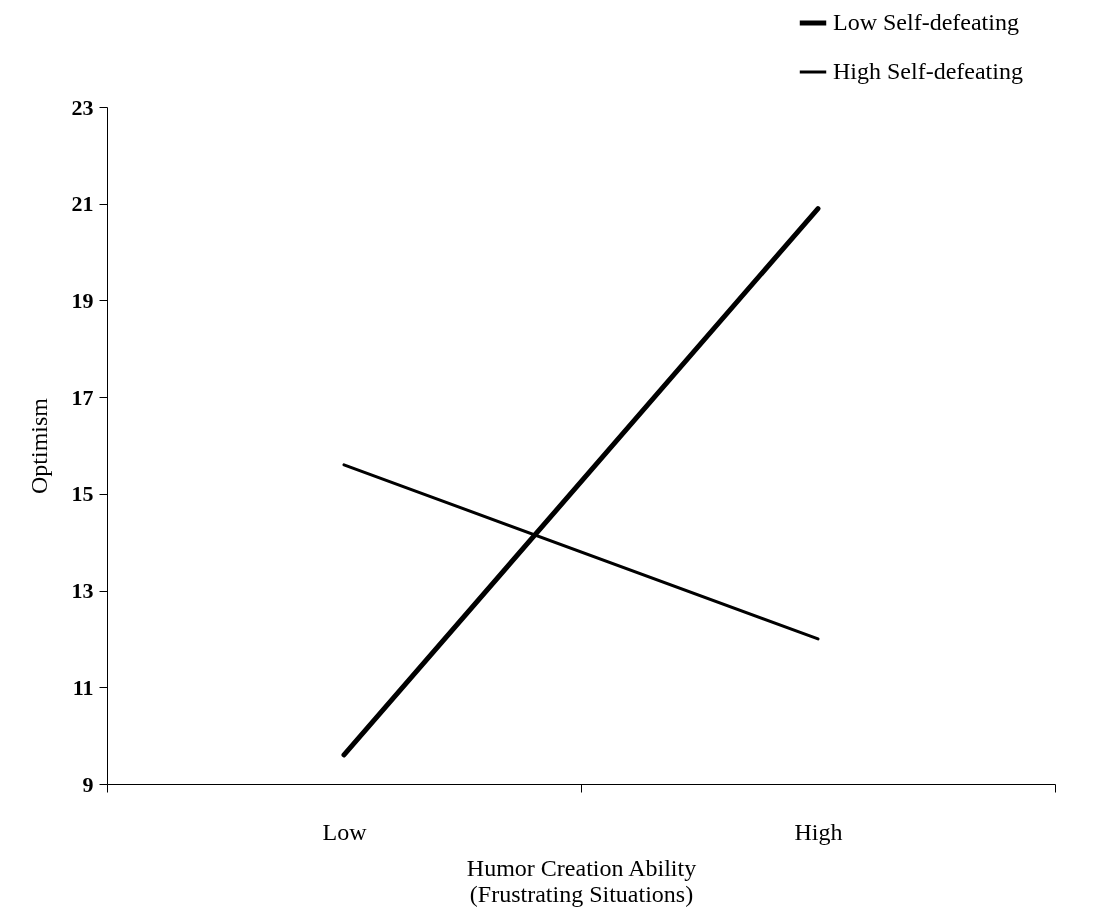 The width and height of the screenshot is (1108, 921). I want to click on y-tick-label: 13, so click(82, 591).